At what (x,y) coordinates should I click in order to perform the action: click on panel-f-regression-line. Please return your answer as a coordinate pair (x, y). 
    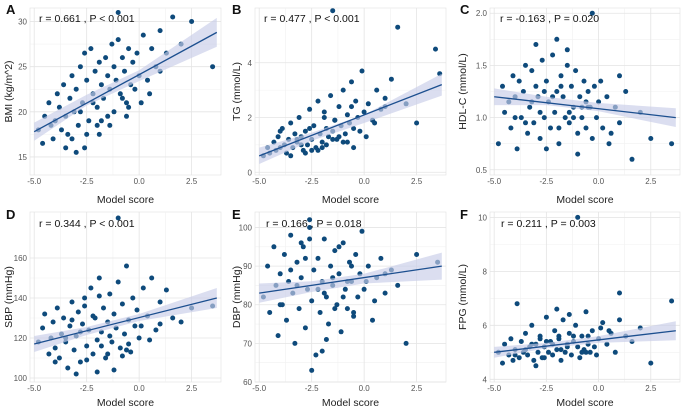
    Looking at the image, I should click on (585, 341).